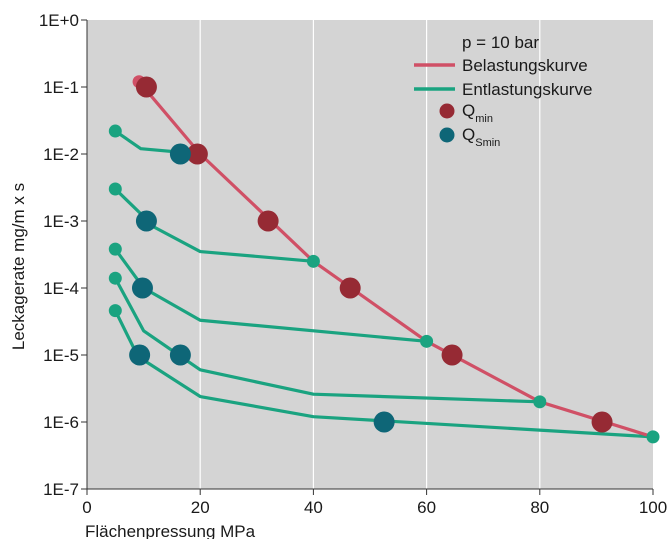 Image resolution: width=670 pixels, height=544 pixels. I want to click on y-tick-label: 1E-7, so click(61, 489).